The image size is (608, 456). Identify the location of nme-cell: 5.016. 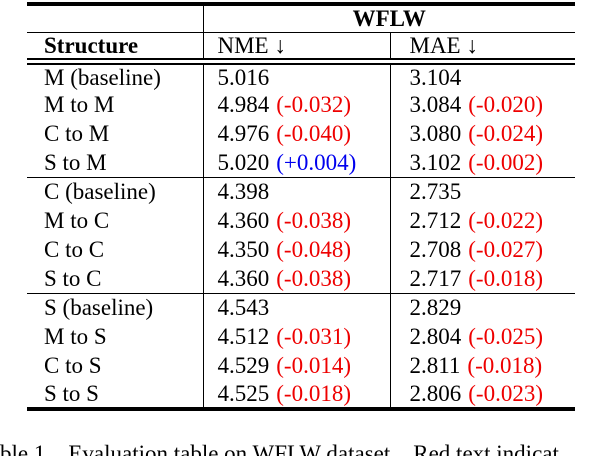
(296, 76).